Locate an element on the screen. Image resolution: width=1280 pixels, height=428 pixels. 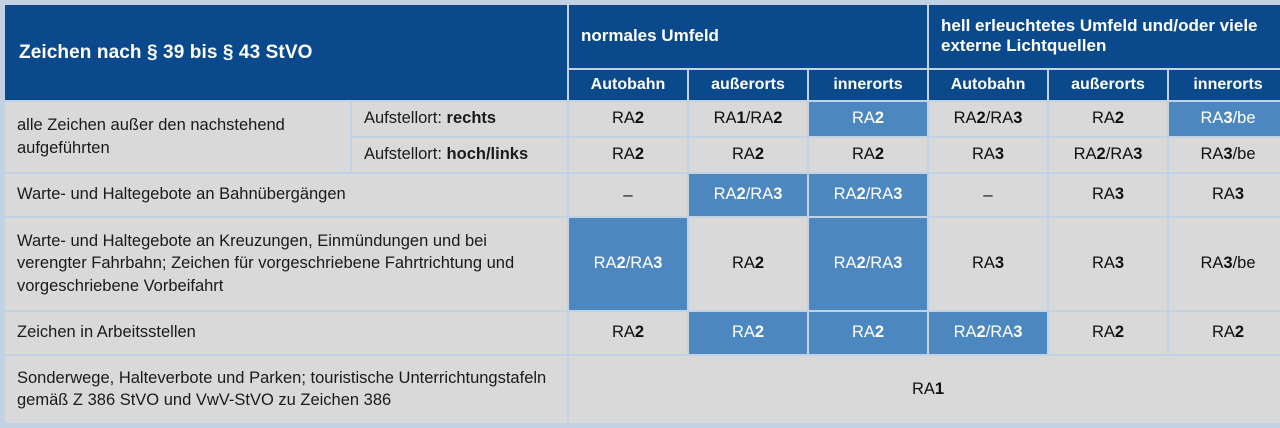
column-header-ausserorts-bright: außerorts is located at coordinates (1108, 85).